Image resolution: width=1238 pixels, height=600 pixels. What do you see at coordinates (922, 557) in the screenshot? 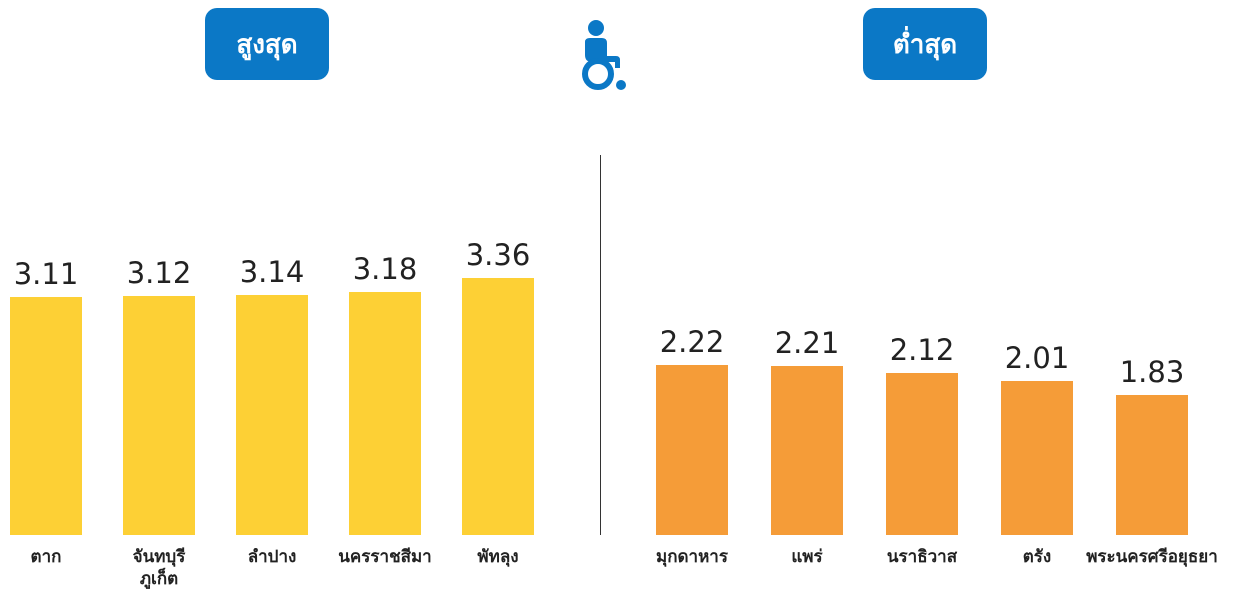
I see `category-label: นราธิวาส` at bounding box center [922, 557].